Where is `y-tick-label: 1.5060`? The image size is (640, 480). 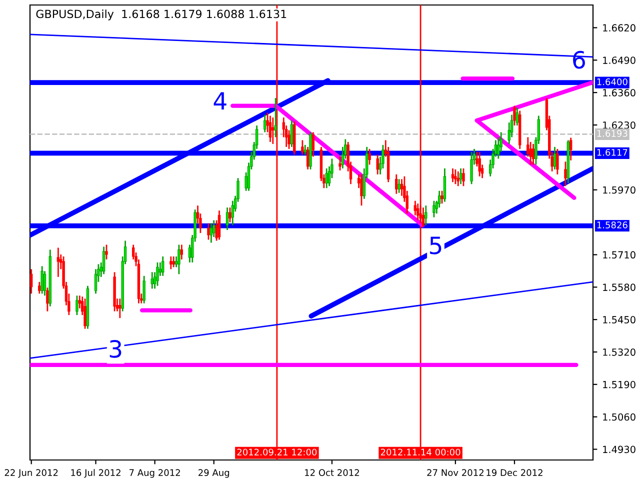
y-tick-label: 1.5060 is located at coordinates (619, 417).